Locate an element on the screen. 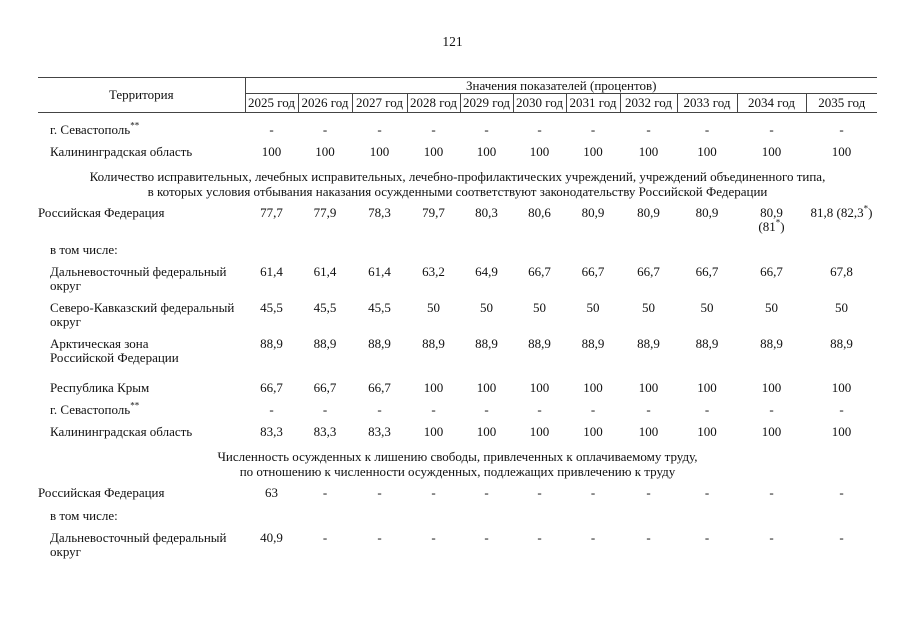 Image resolution: width=905 pixels, height=640 pixels. year-column-header: 2029 год is located at coordinates (487, 103).